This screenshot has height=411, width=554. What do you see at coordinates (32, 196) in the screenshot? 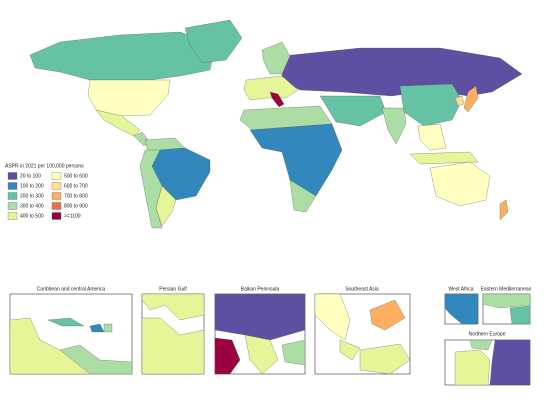
I see `legend-label: 200 to 300` at bounding box center [32, 196].